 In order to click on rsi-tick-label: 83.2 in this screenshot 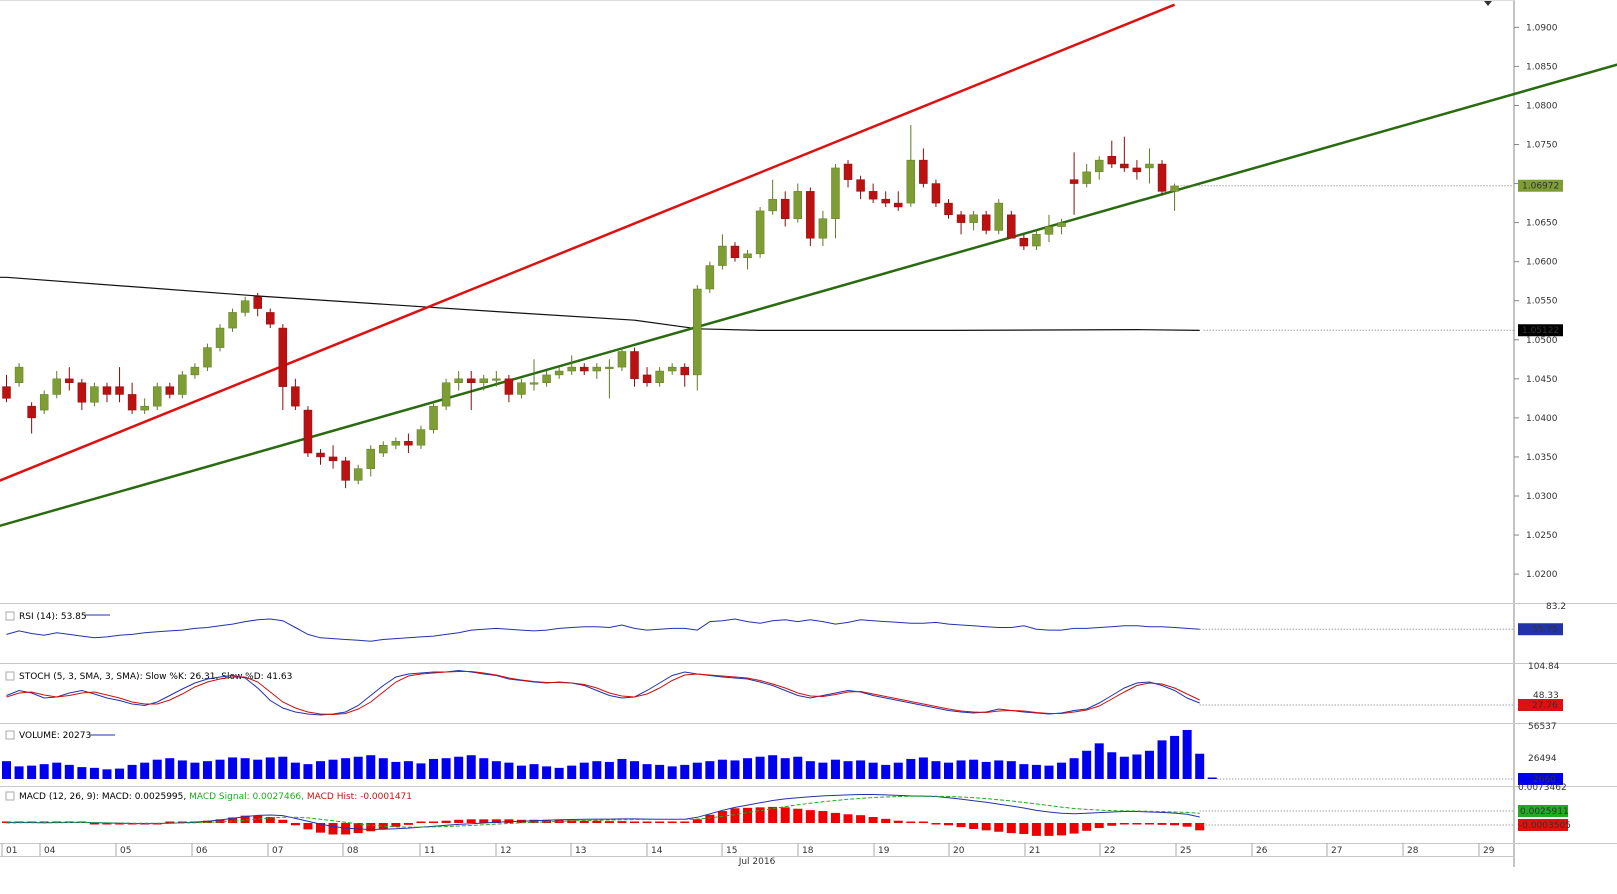, I will do `click(1556, 607)`.